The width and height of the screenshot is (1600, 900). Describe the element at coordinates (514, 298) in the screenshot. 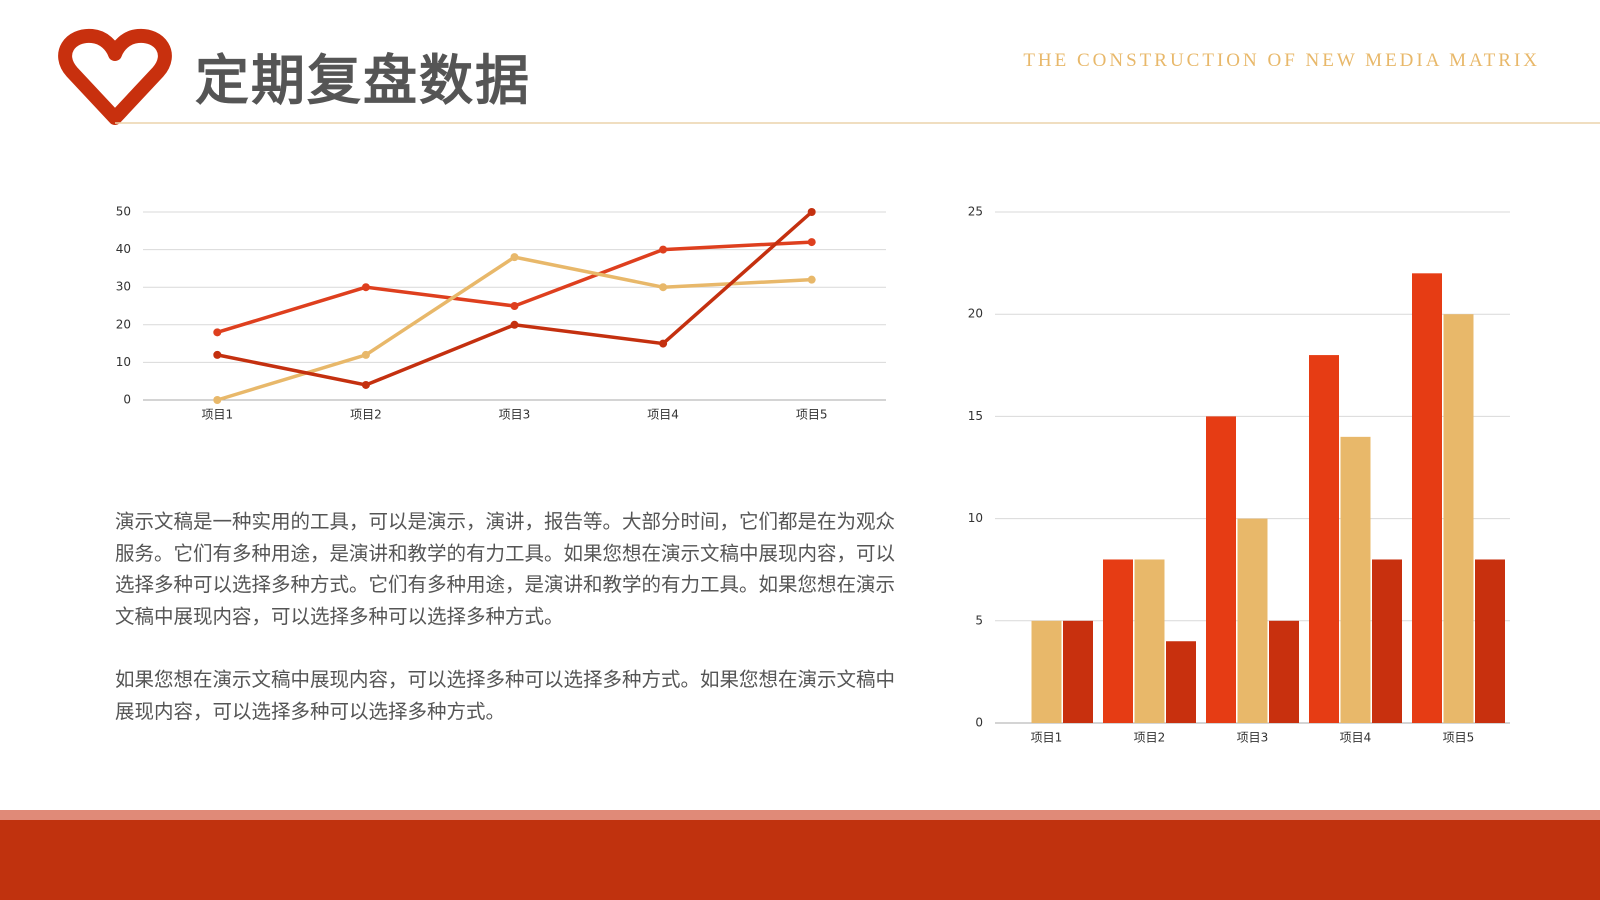

I see `line` at that location.